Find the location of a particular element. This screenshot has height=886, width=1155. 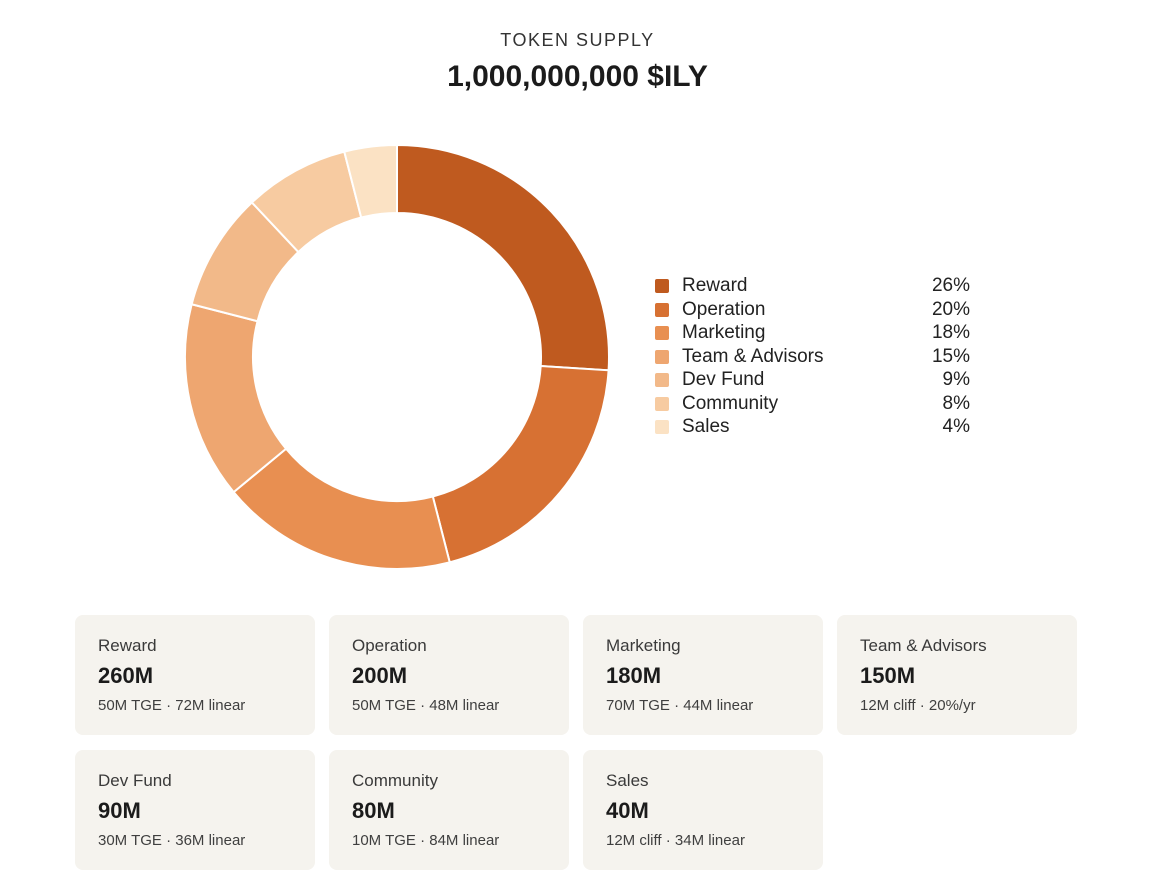

donut-slice-reward is located at coordinates (503, 257).